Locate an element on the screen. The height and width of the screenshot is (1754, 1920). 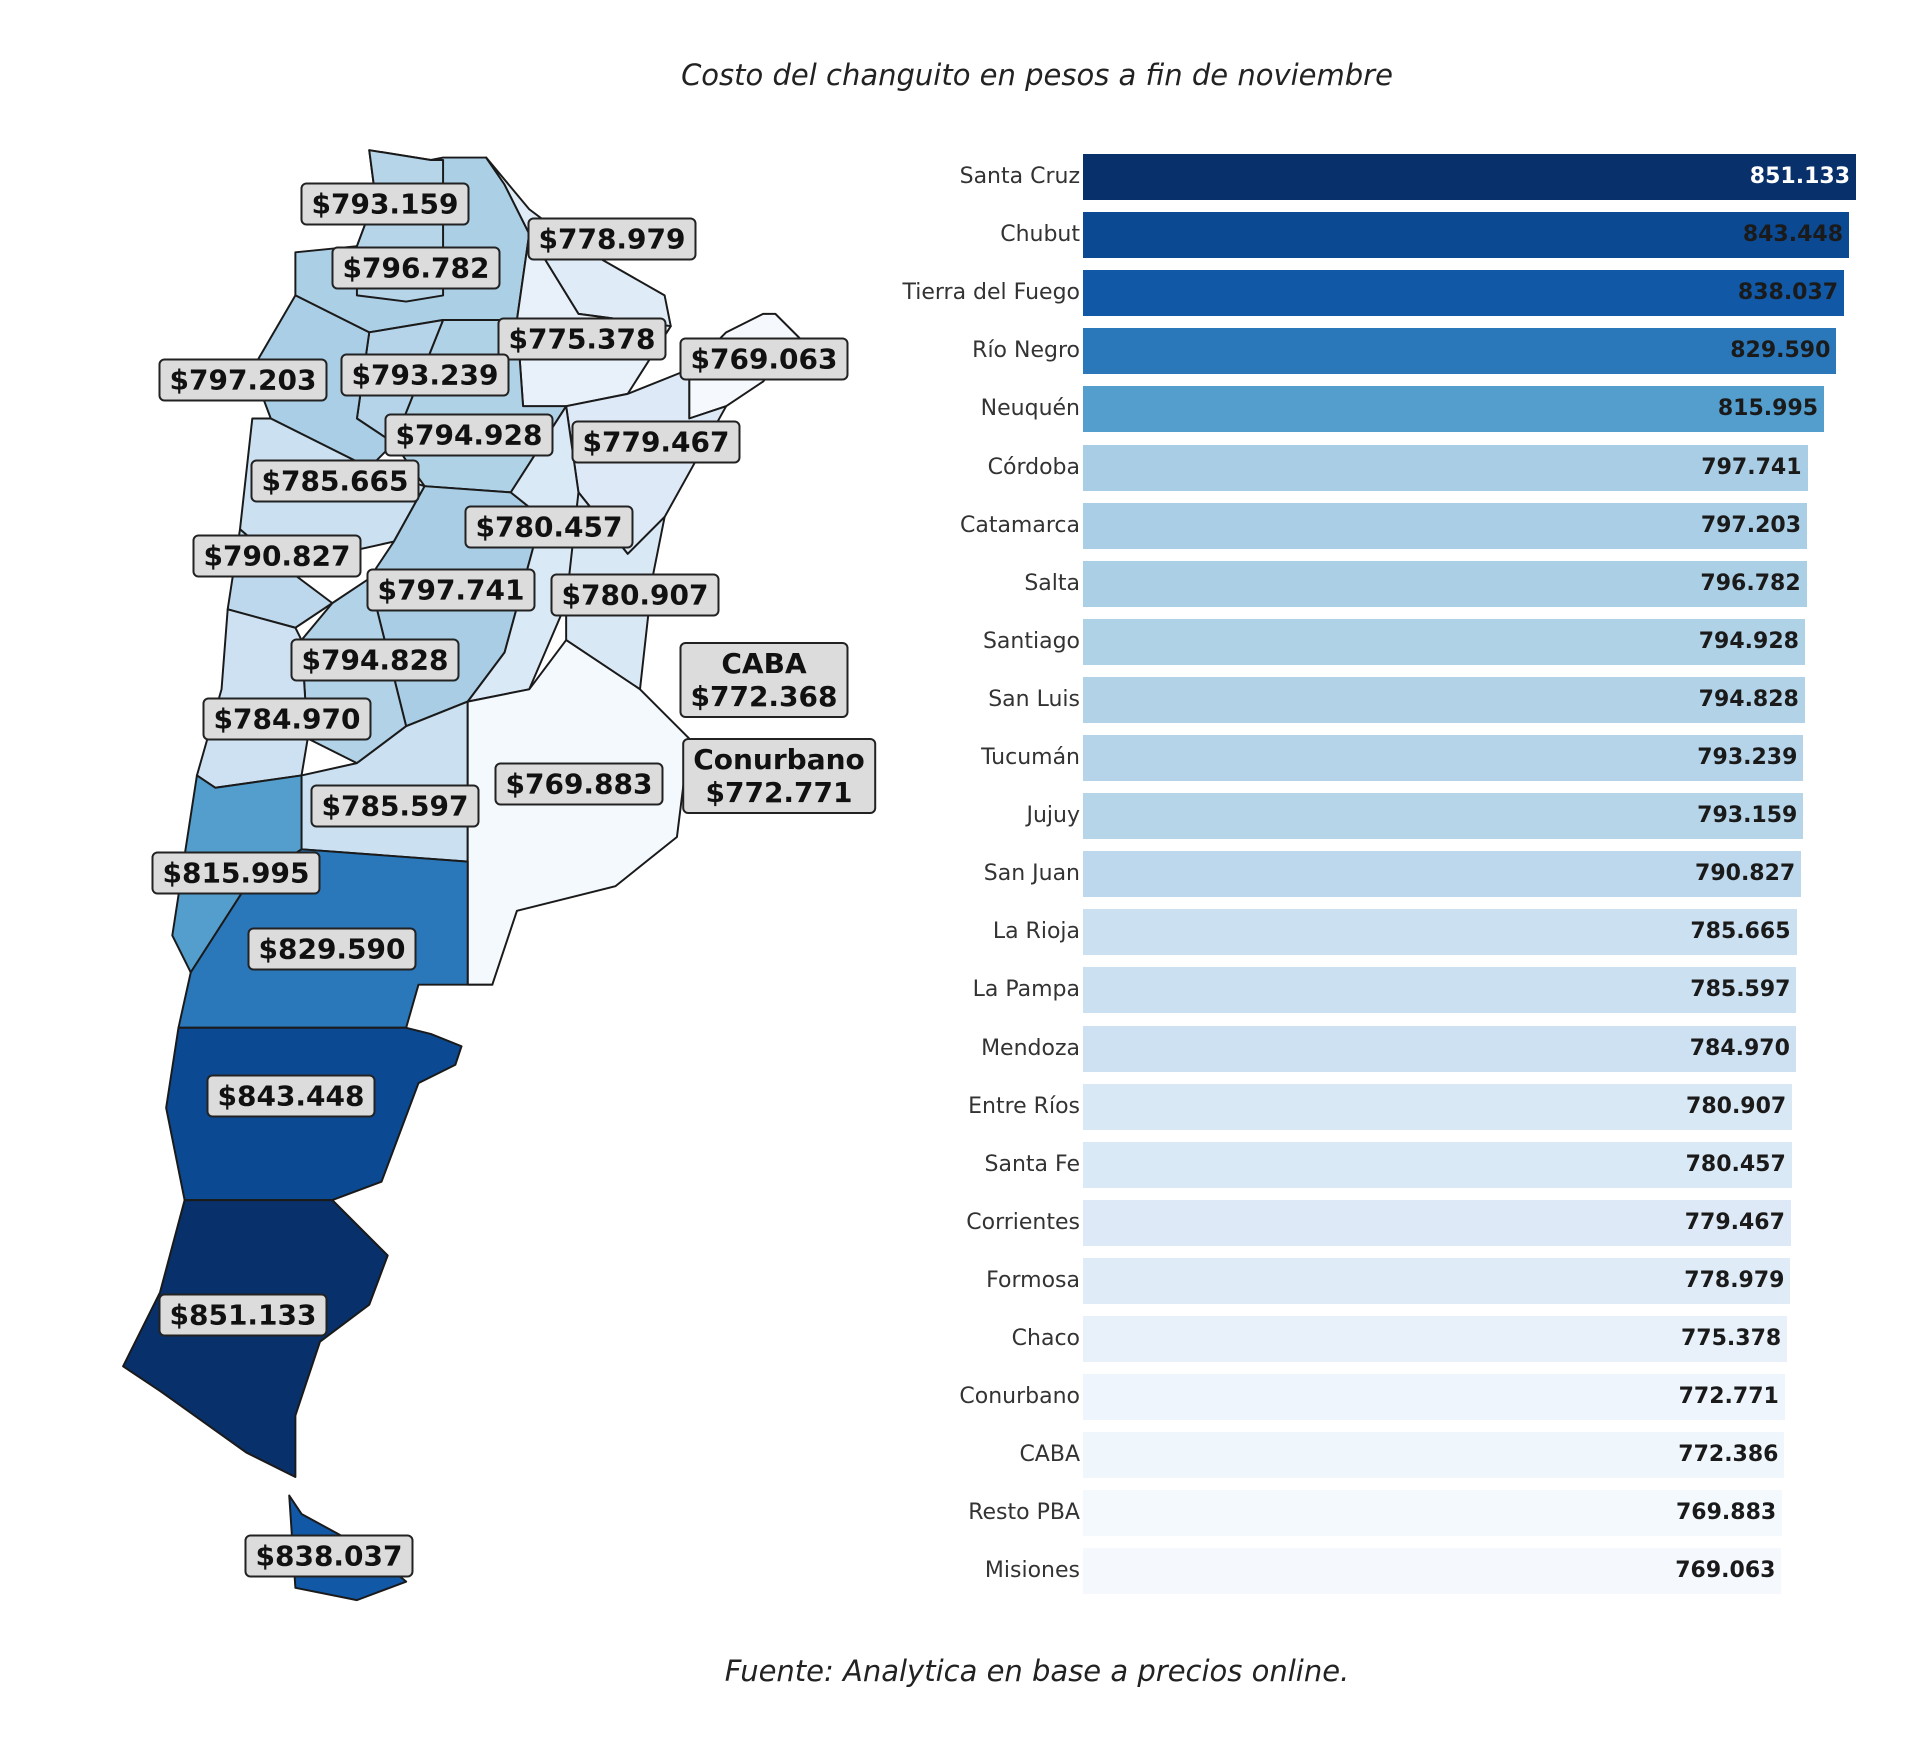
bar: 772.386 is located at coordinates (1434, 1455).